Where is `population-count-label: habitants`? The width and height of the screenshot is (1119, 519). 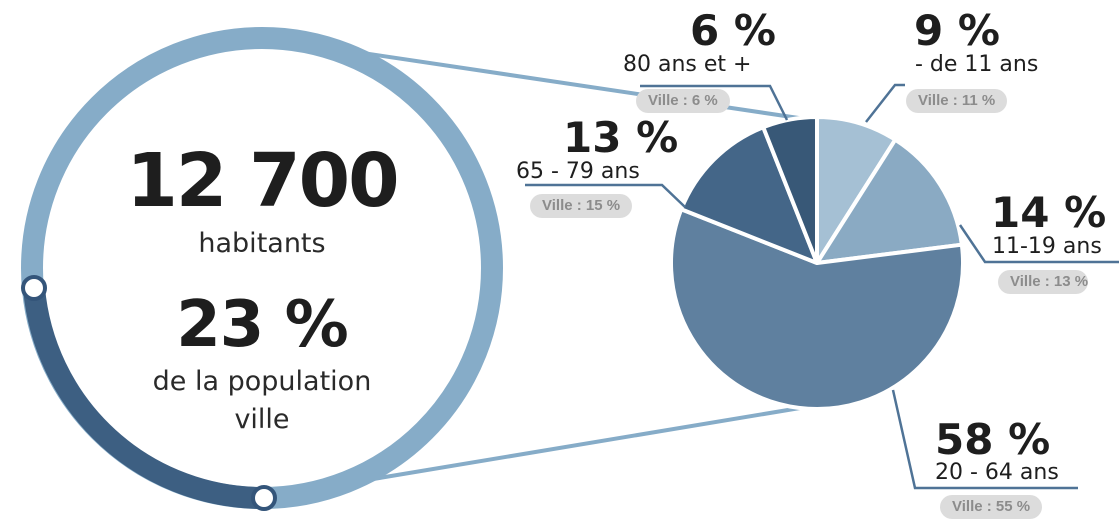 population-count-label: habitants is located at coordinates (262, 243).